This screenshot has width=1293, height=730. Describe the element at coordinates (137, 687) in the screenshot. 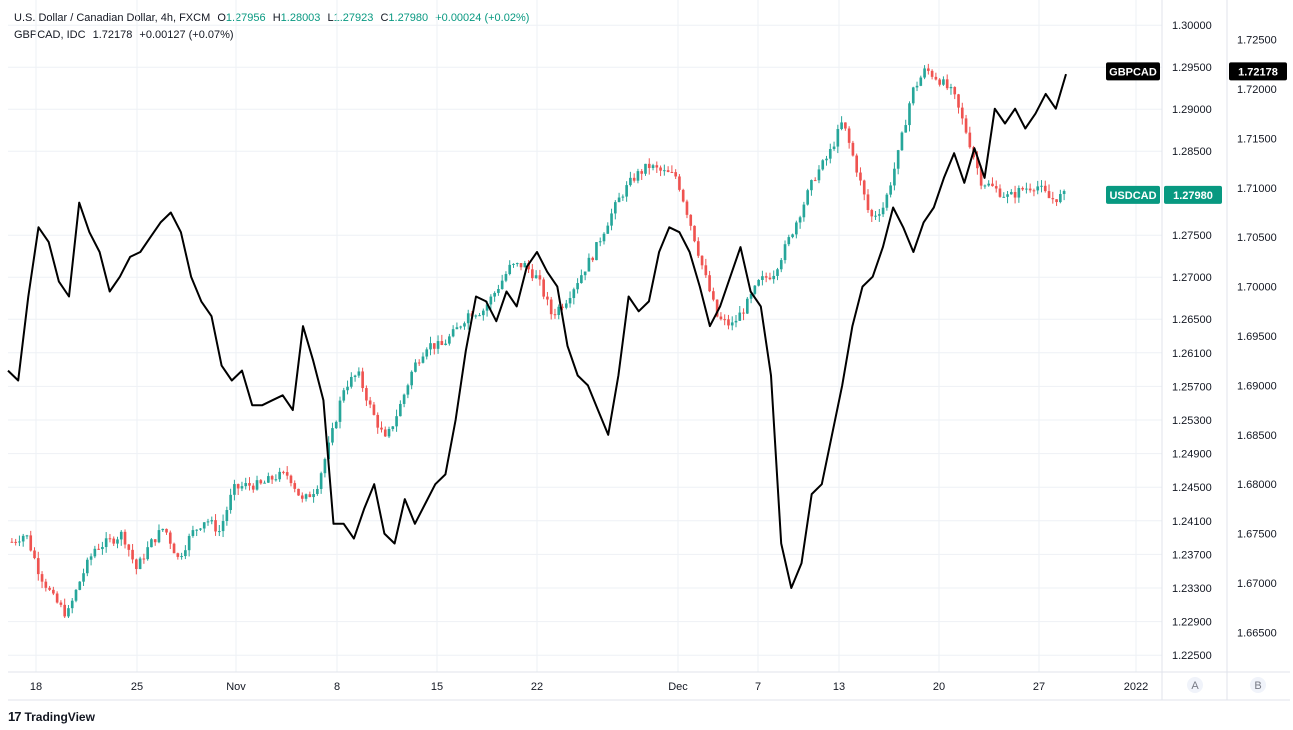

I see `time-tick-label: 25` at that location.